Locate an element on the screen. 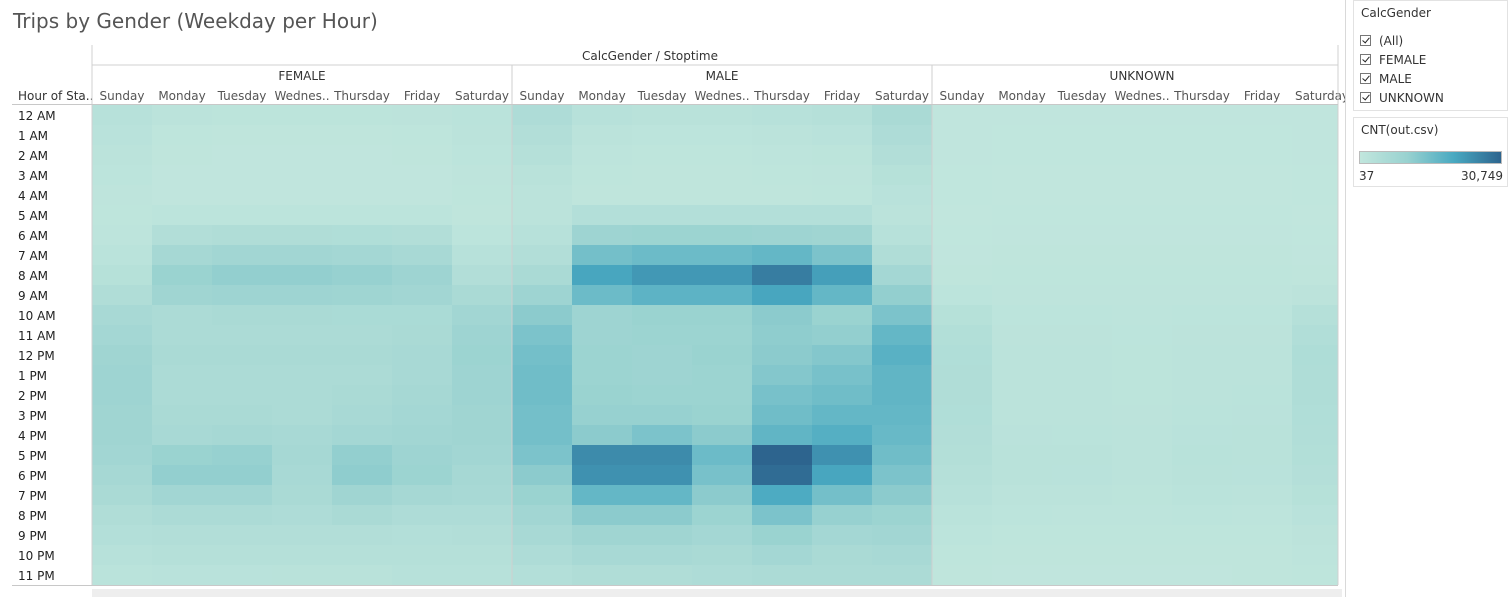 The width and height of the screenshot is (1511, 597). day-header: Sunday is located at coordinates (122, 96).